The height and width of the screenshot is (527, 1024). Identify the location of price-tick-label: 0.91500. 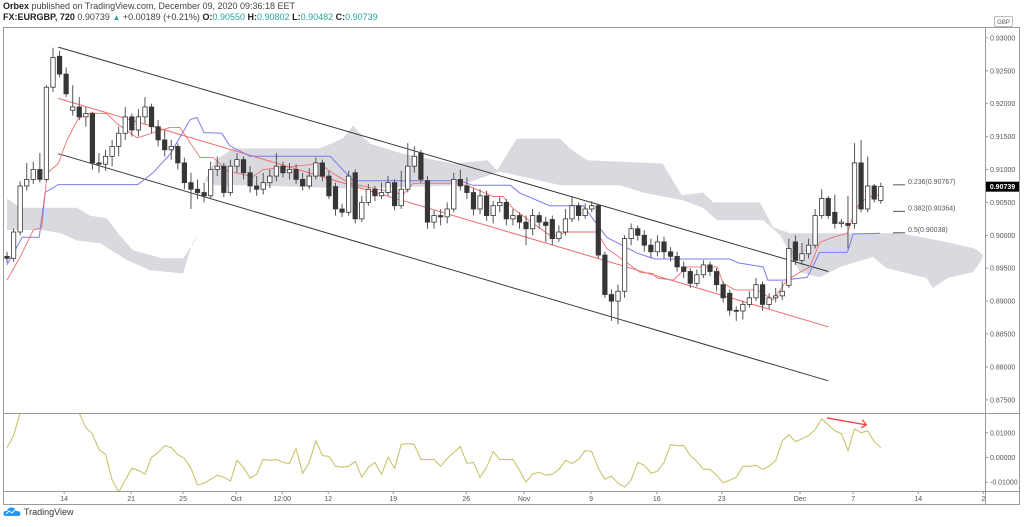
(1002, 137).